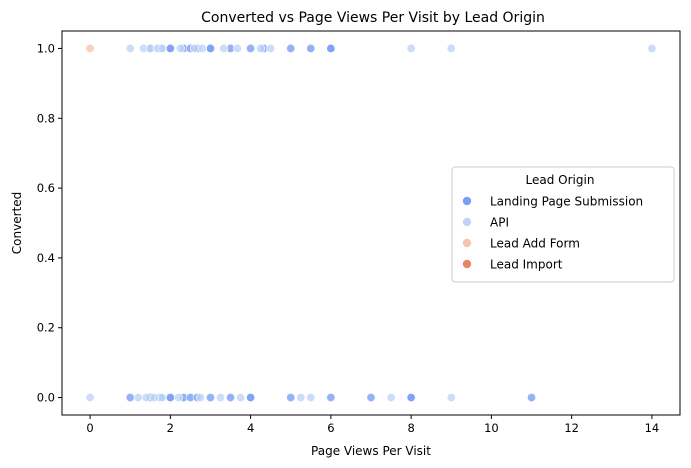 Image resolution: width=691 pixels, height=468 pixels. Describe the element at coordinates (46, 118) in the screenshot. I see `y-tick-label: 0.8` at that location.